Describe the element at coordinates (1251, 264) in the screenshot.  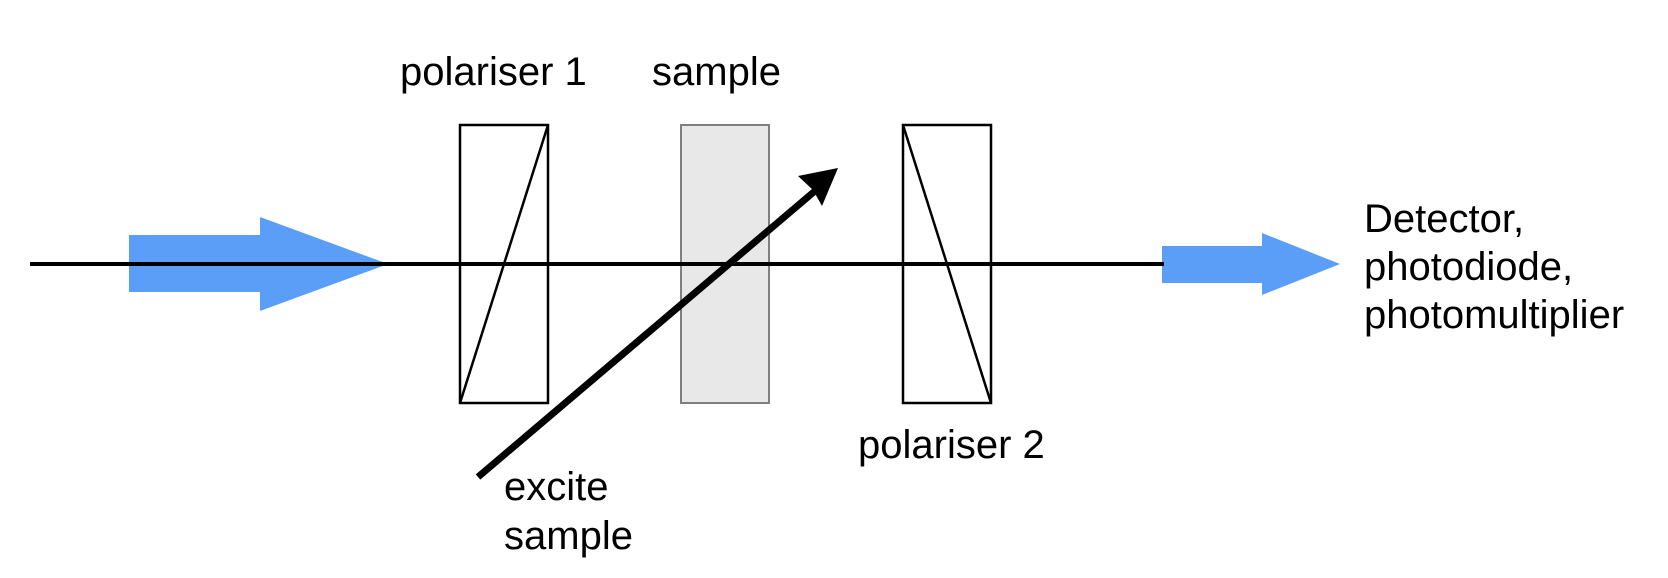
I see `outgoing-beam-arrow` at that location.